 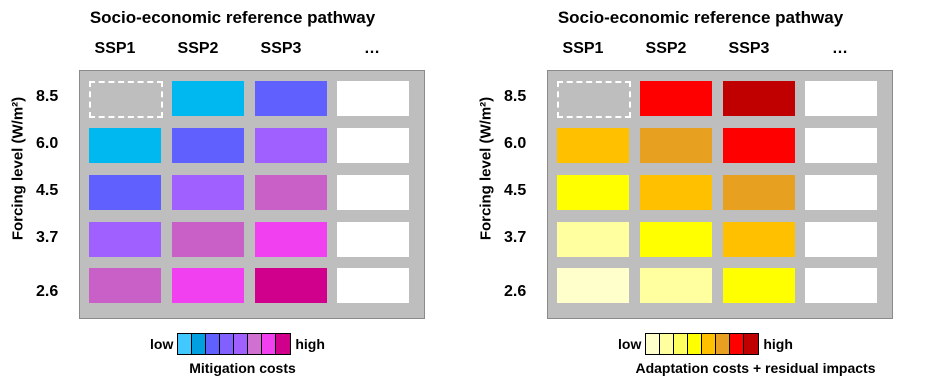 What do you see at coordinates (755, 368) in the screenshot?
I see `legend-caption: Adaptation costs + residual impacts` at bounding box center [755, 368].